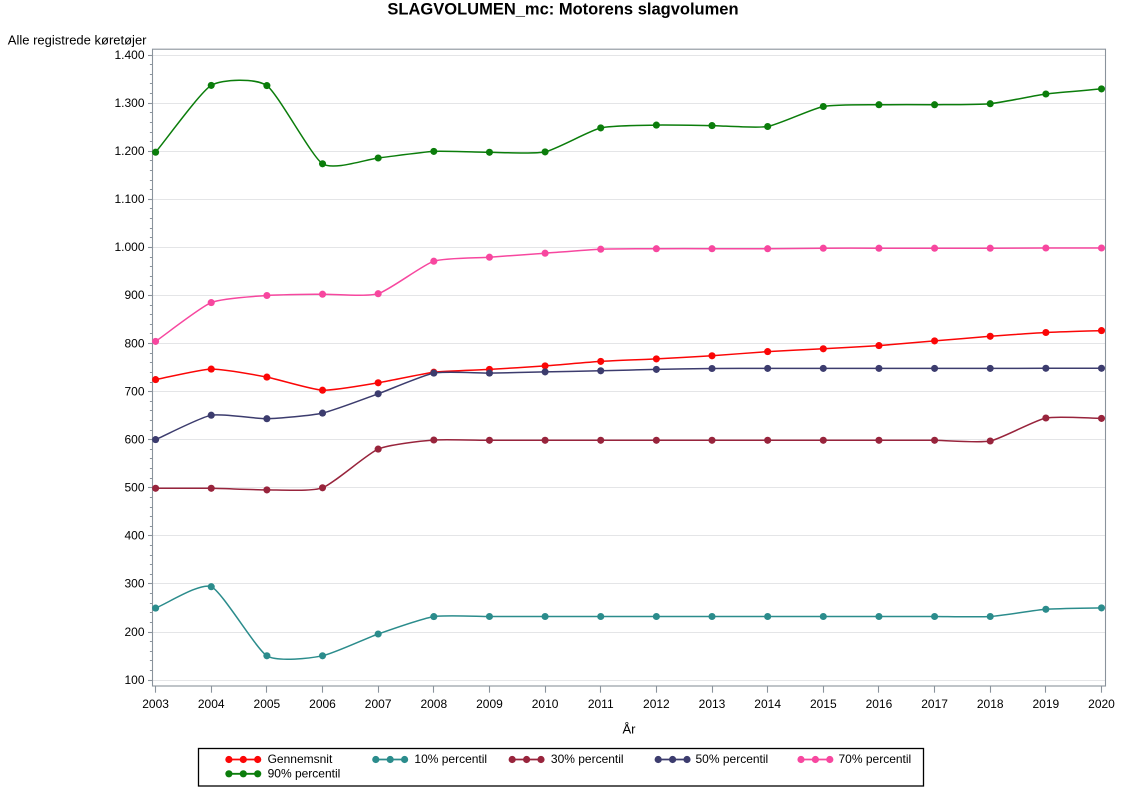  I want to click on svg-text: 2020, so click(1101, 704).